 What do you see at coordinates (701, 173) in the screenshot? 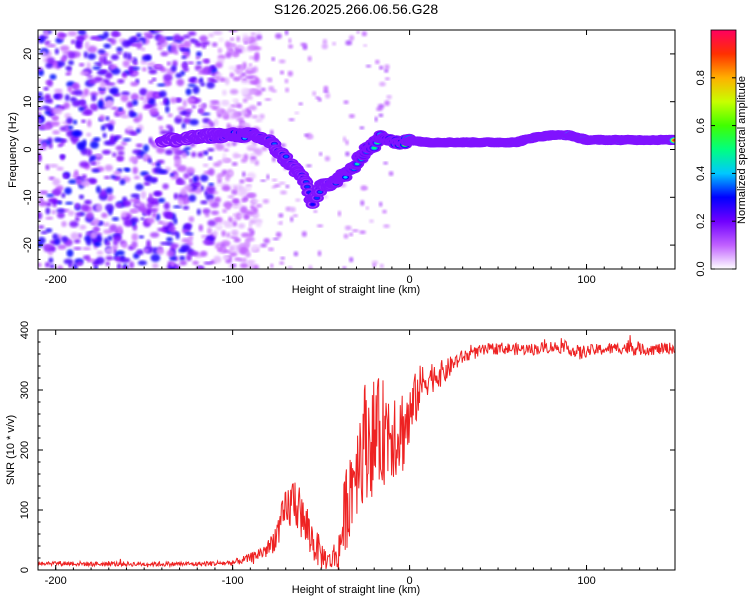
I see `colorbar-tick-label: 0.4` at bounding box center [701, 173].